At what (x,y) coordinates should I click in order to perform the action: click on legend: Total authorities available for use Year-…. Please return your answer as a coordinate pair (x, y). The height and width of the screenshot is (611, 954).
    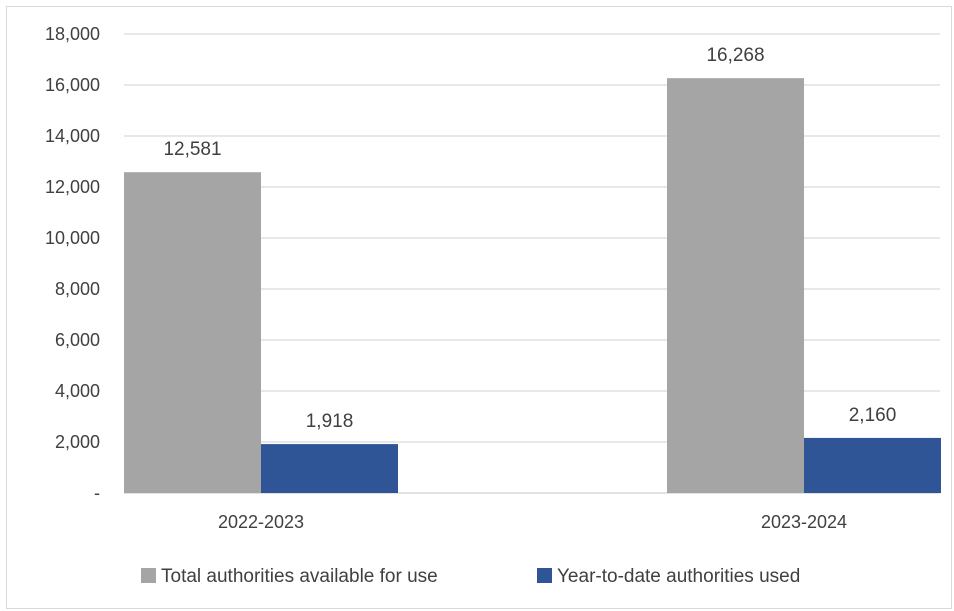
    Looking at the image, I should click on (470, 576).